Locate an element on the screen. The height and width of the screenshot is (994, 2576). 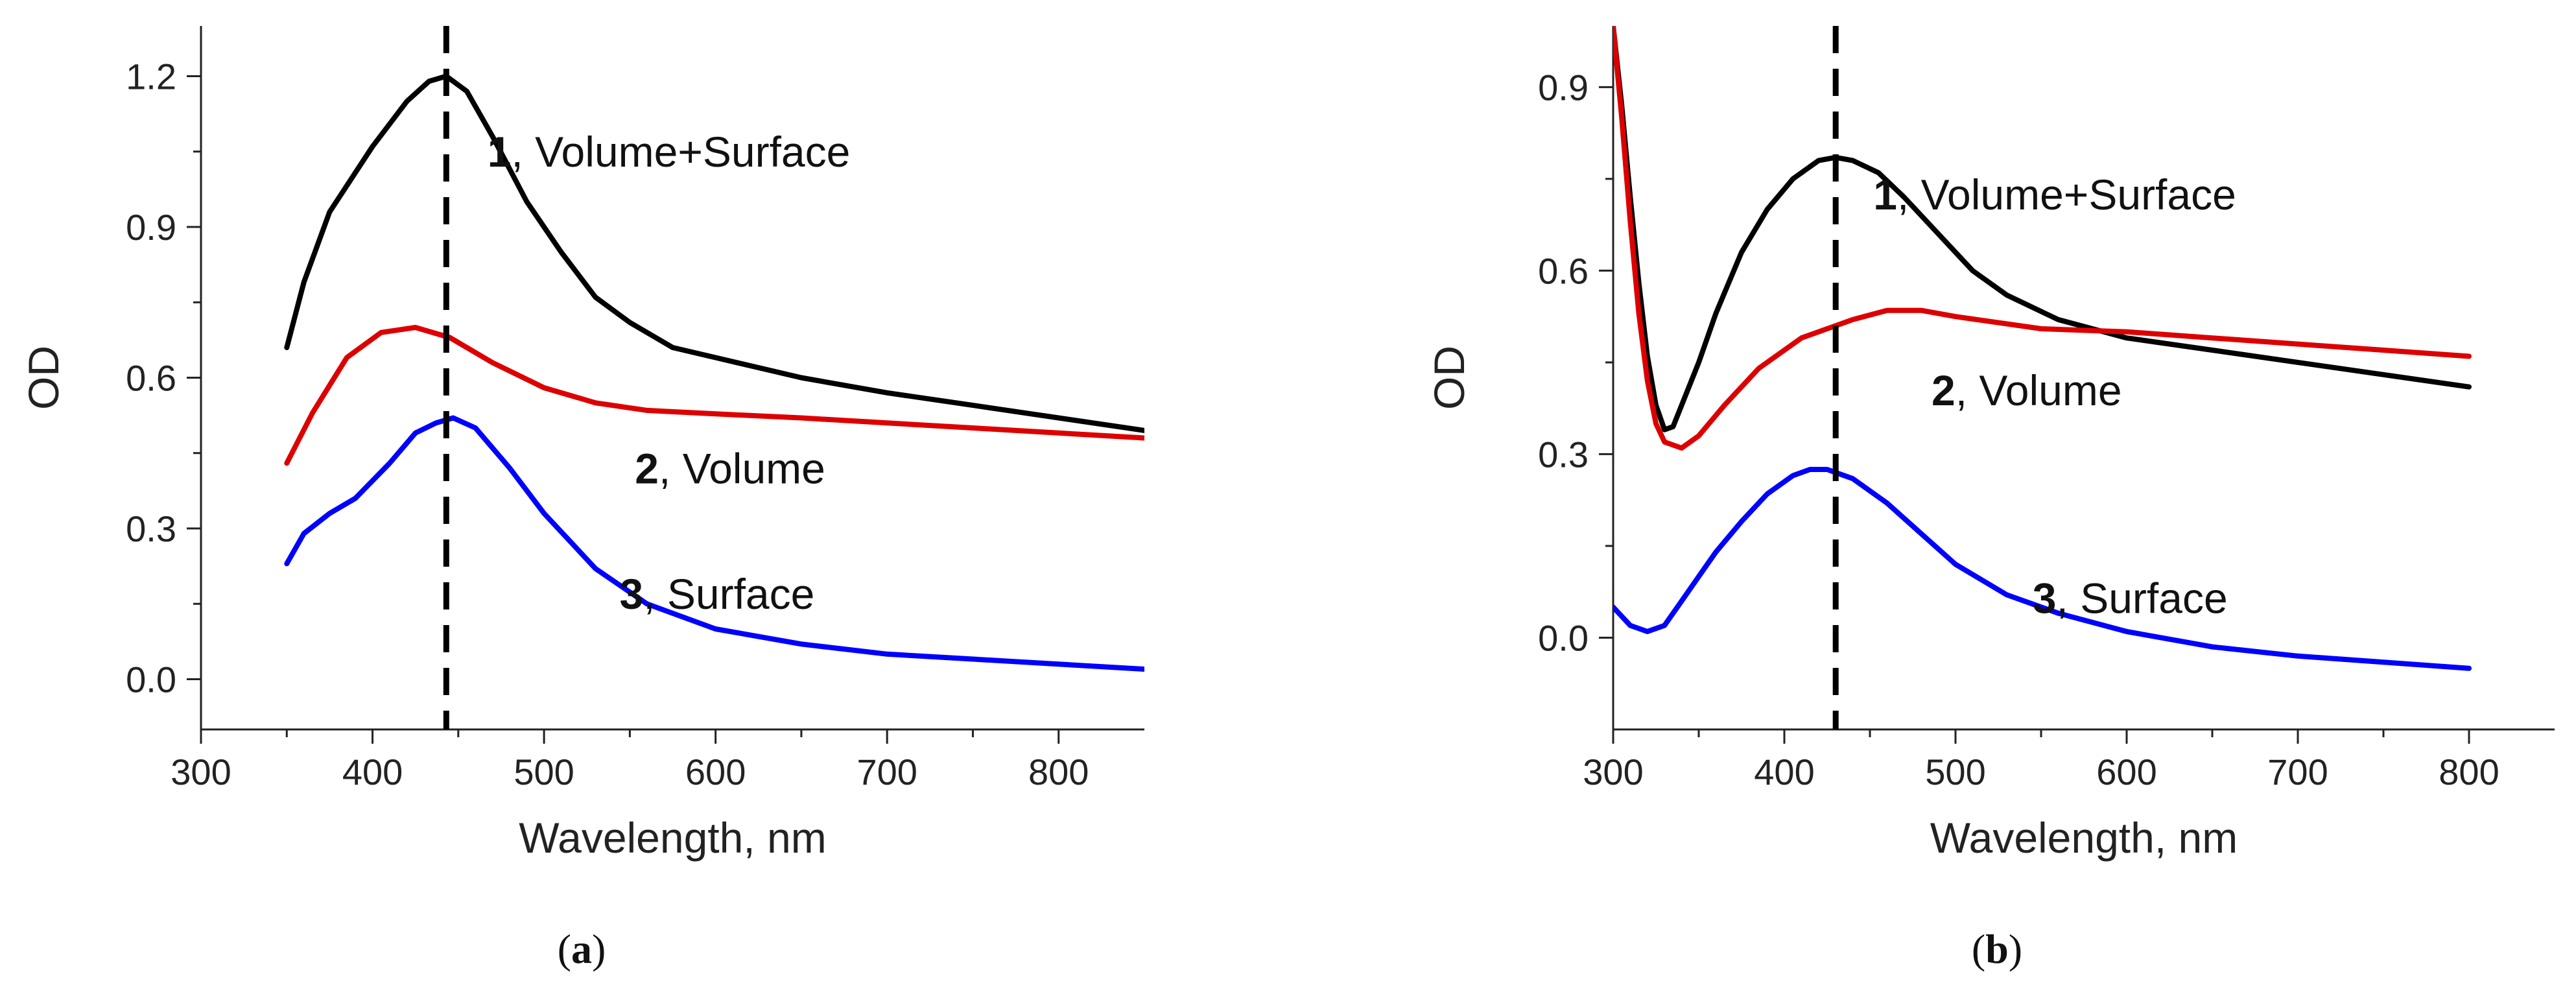
chart-b-series-2-number: 2 is located at coordinates (1944, 390).